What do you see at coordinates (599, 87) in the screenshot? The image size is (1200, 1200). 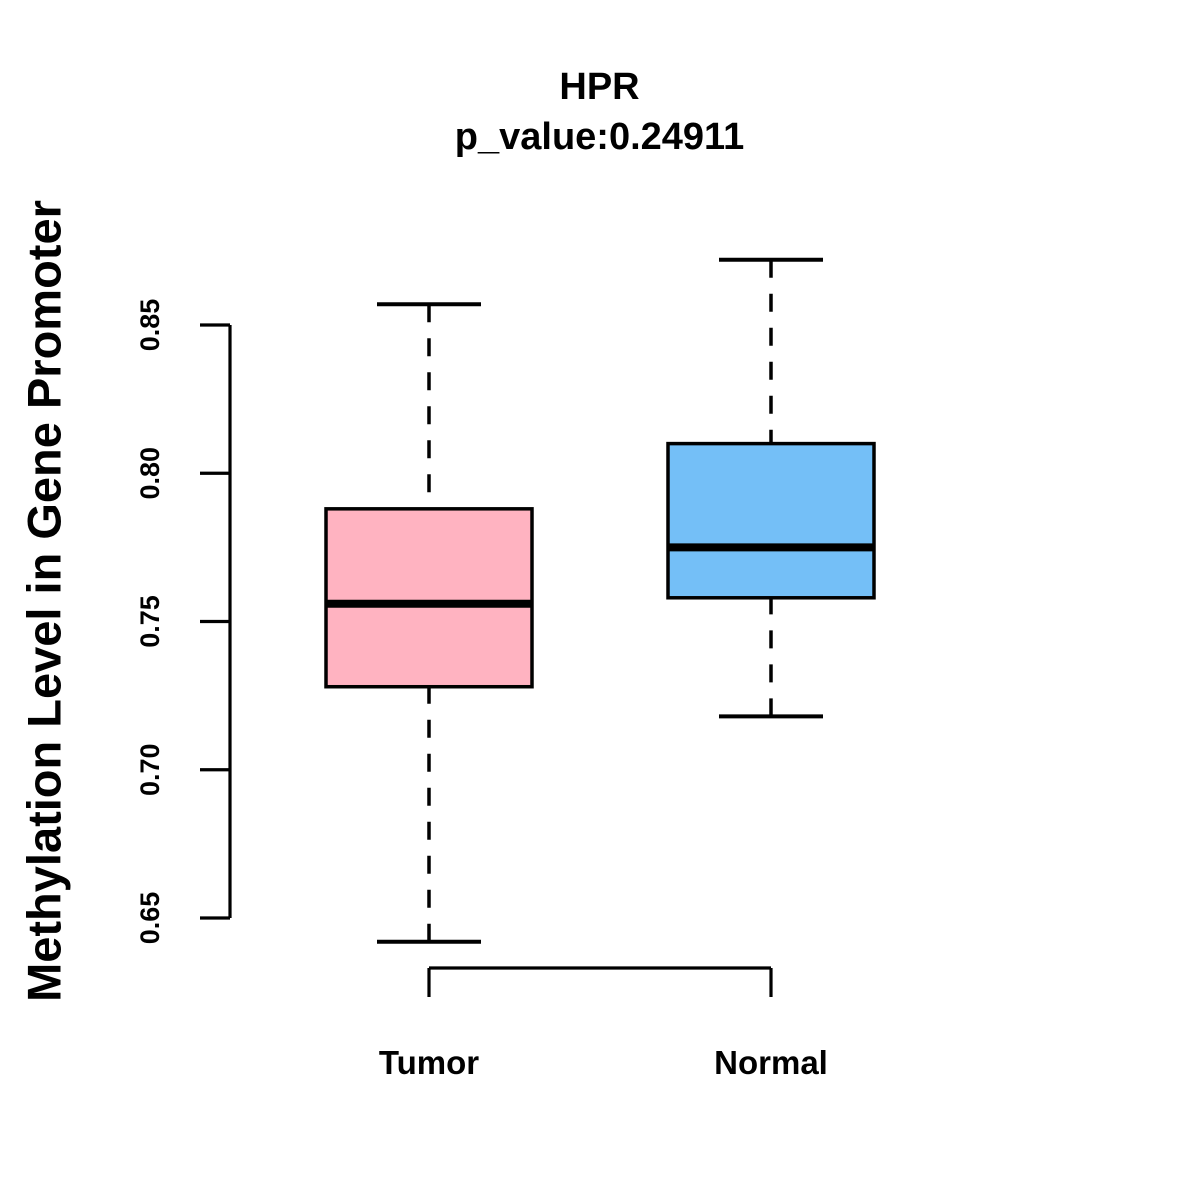 I see `chart-title: HPR` at bounding box center [599, 87].